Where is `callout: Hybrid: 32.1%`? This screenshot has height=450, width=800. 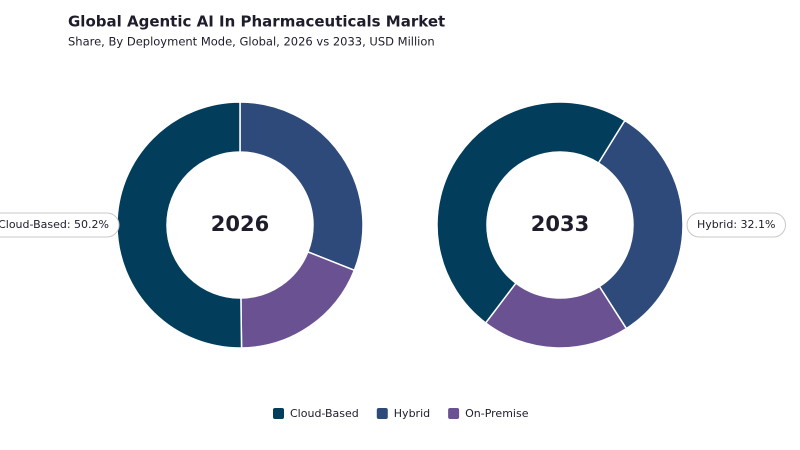 callout: Hybrid: 32.1% is located at coordinates (736, 225).